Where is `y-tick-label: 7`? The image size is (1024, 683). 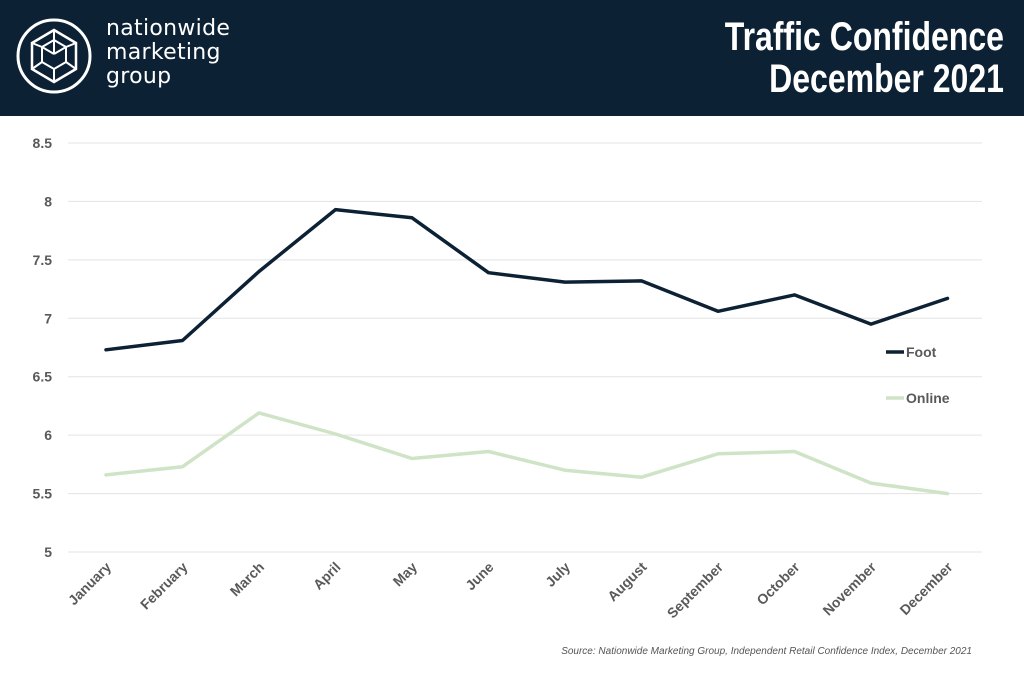 y-tick-label: 7 is located at coordinates (48, 318).